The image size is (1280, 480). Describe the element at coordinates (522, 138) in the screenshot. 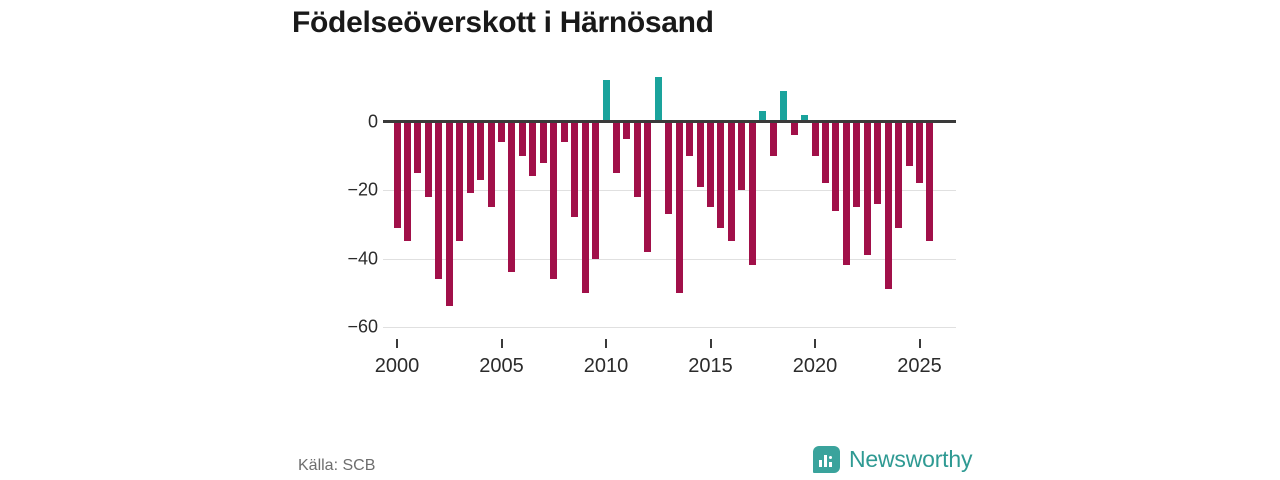

I see `bar-2006-H1` at that location.